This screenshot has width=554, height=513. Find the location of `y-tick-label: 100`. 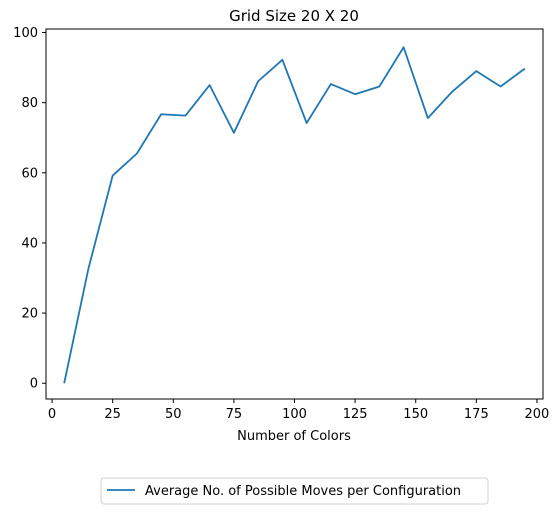

y-tick-label: 100 is located at coordinates (25, 33).